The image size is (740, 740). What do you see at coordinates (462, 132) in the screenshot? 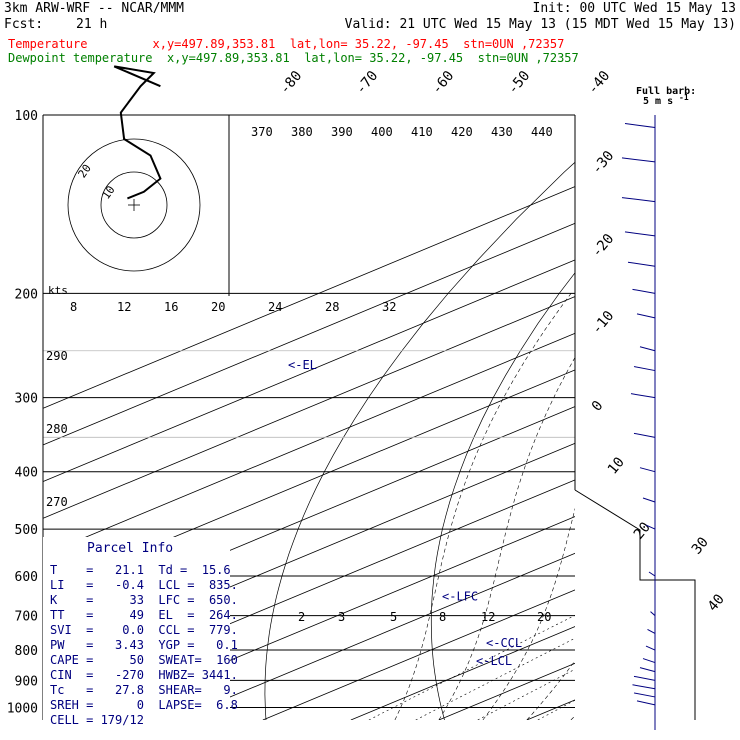
I see `theta-e-label: 420` at bounding box center [462, 132].